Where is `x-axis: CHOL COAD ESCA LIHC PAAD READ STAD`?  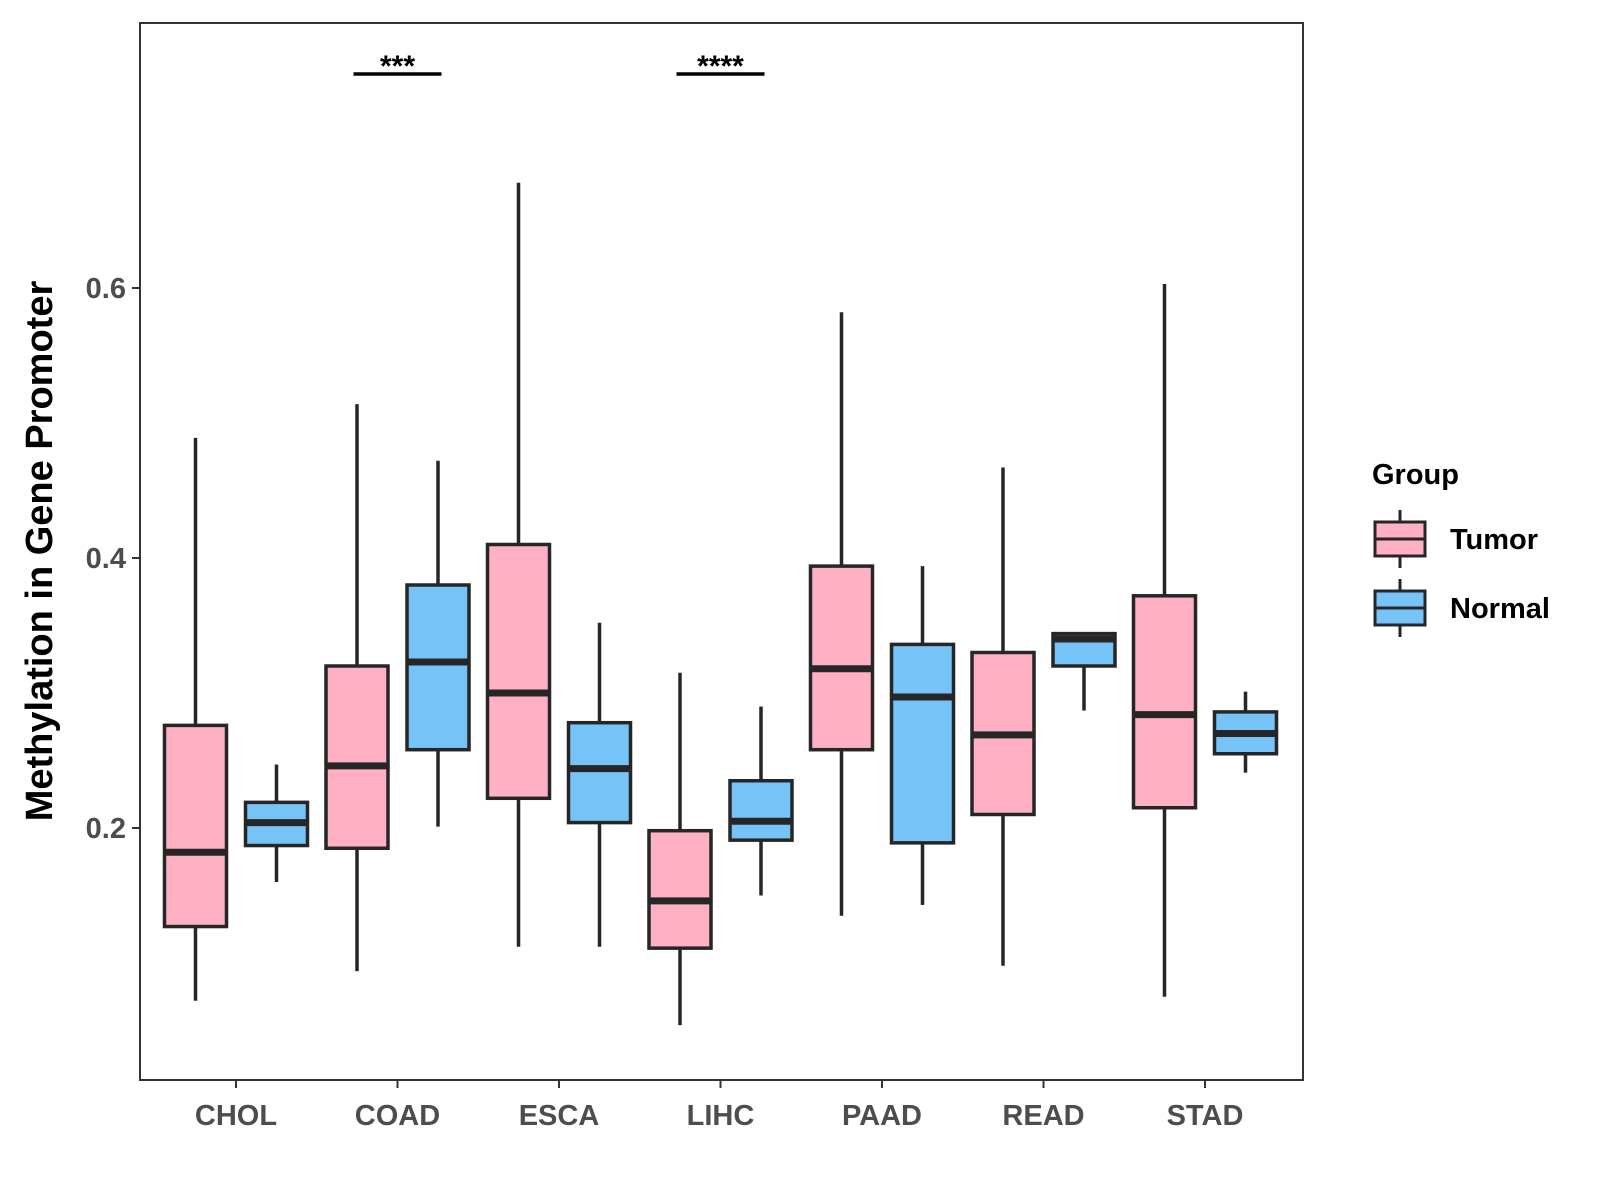 x-axis: CHOL COAD ESCA LIHC PAAD READ STAD is located at coordinates (719, 1106).